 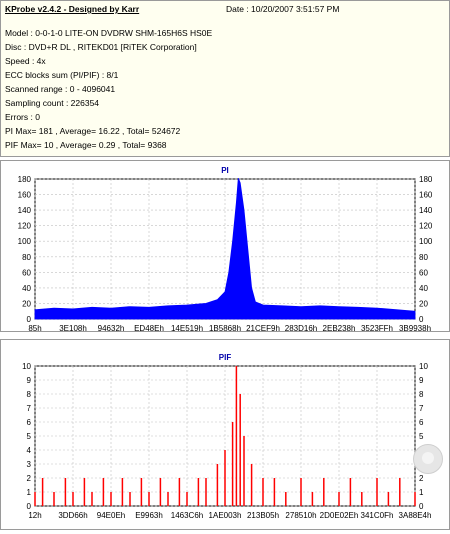 I want to click on pi-y-tick-label-right: 80, so click(x=423, y=257).